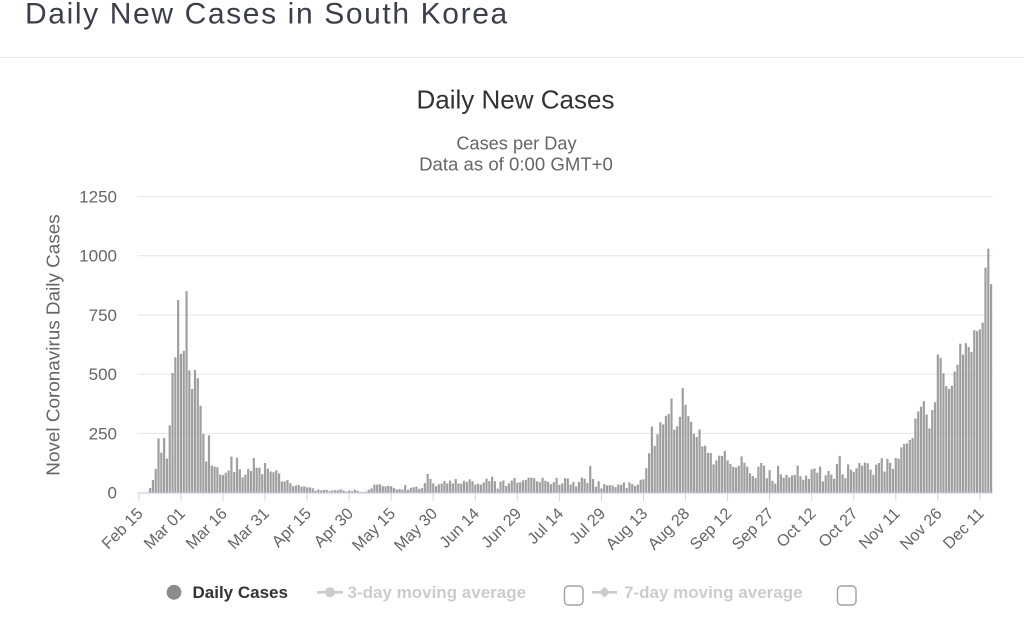 This screenshot has width=1024, height=634. What do you see at coordinates (516, 144) in the screenshot?
I see `svg-text: Cases per Day` at bounding box center [516, 144].